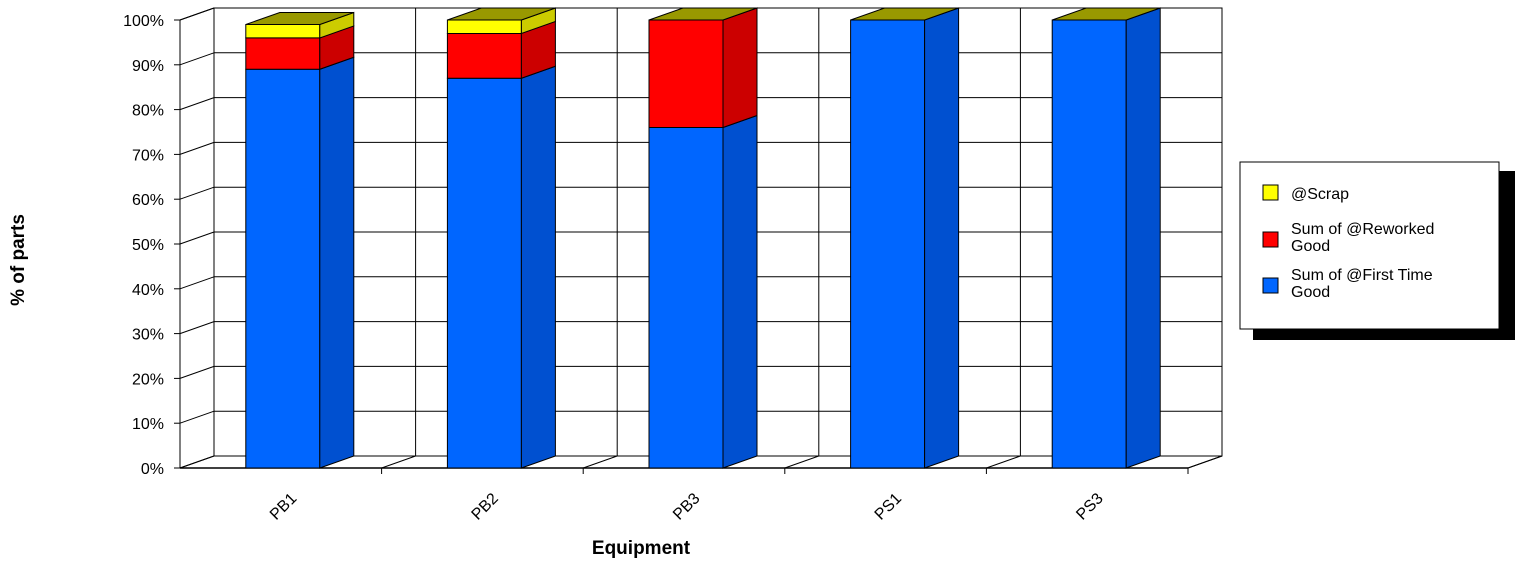  I want to click on y-tick-label: 60%, so click(148, 200).